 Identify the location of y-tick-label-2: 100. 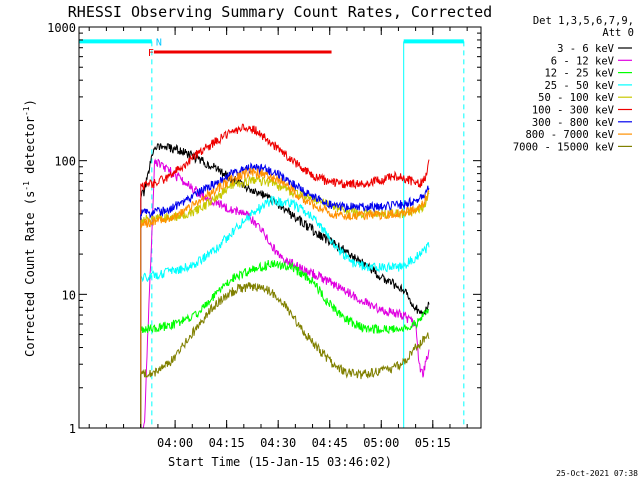
(65, 162).